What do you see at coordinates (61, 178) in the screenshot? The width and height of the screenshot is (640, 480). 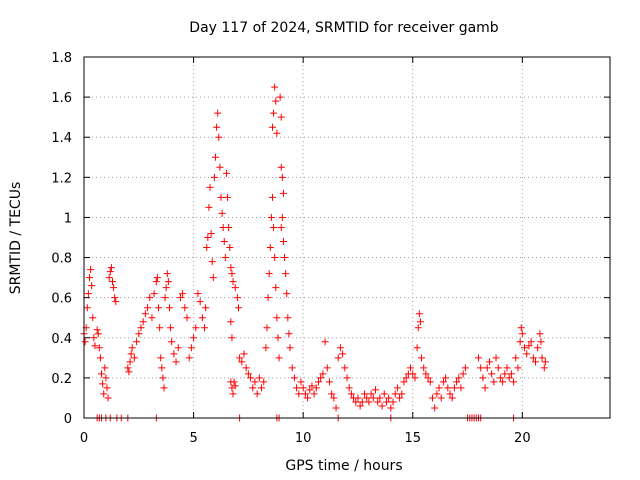 I see `y-tick-label: 1.2` at bounding box center [61, 178].